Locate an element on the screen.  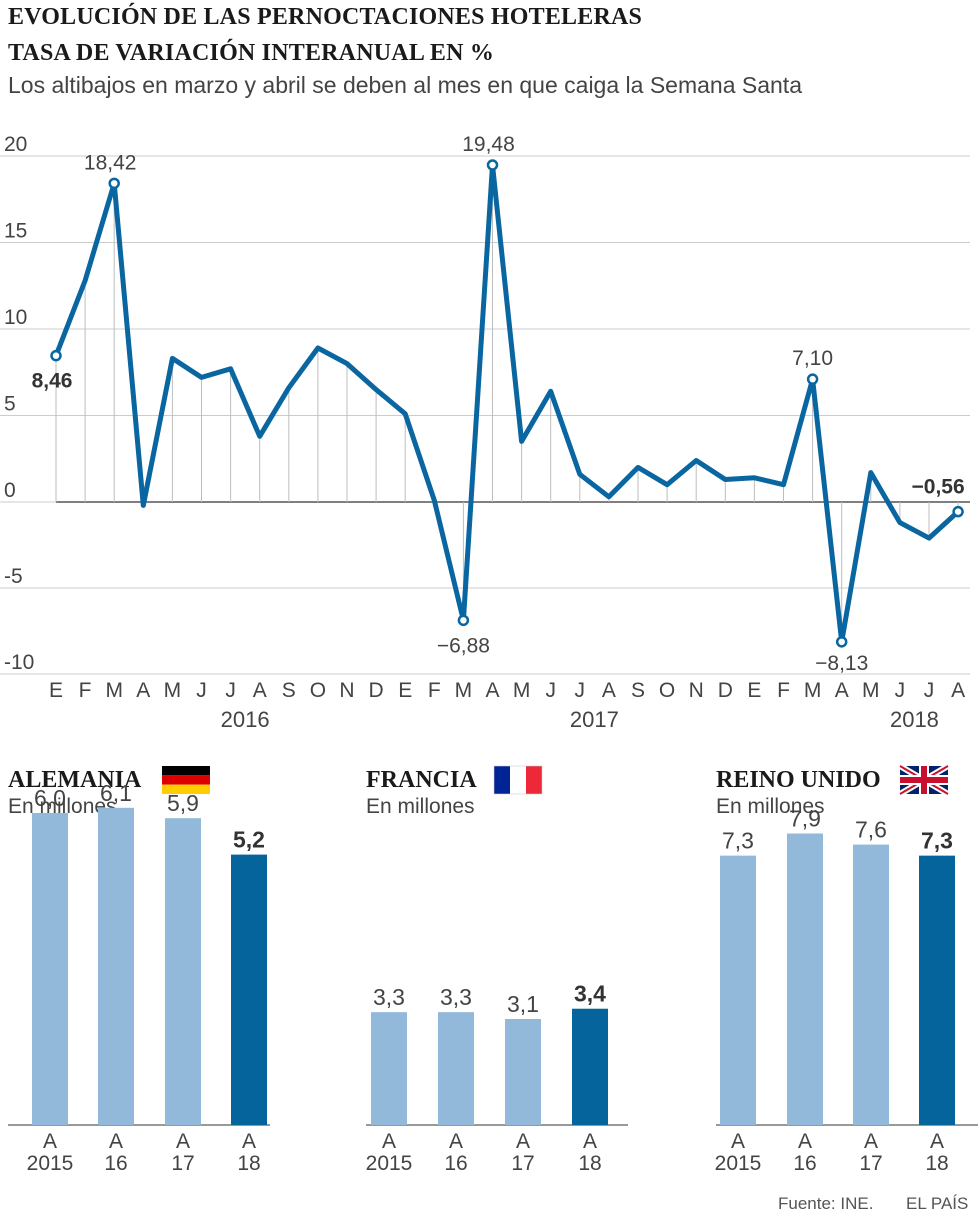
bar-value-label: 5,2 is located at coordinates (249, 840).